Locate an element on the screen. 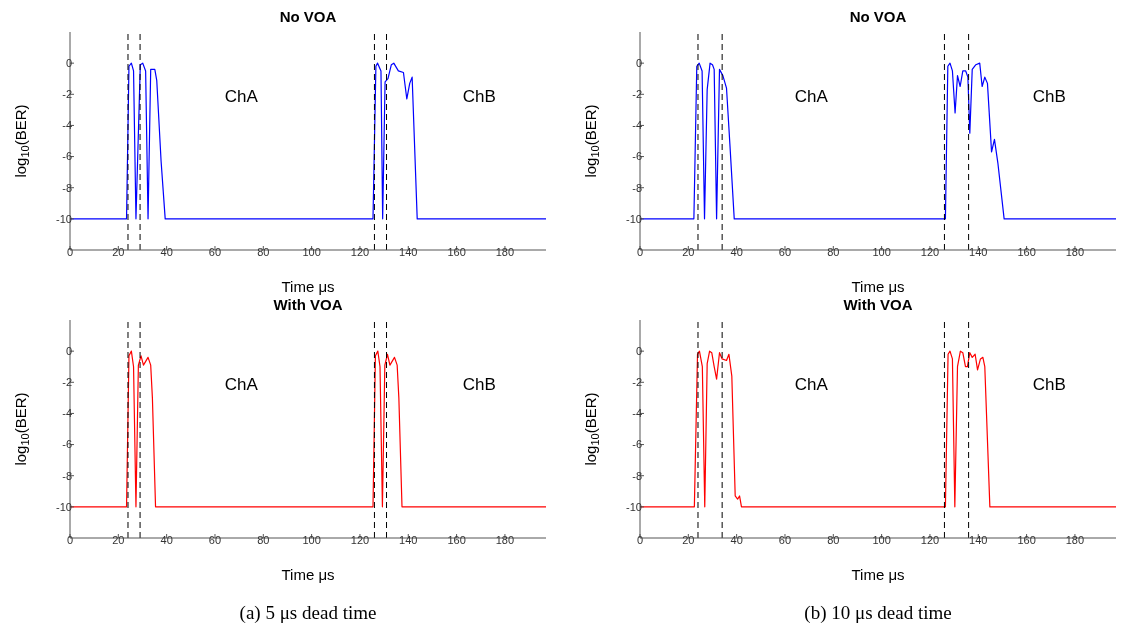 This screenshot has width=1141, height=635. text: (a) 5 μs dead time is located at coordinates (308, 613).